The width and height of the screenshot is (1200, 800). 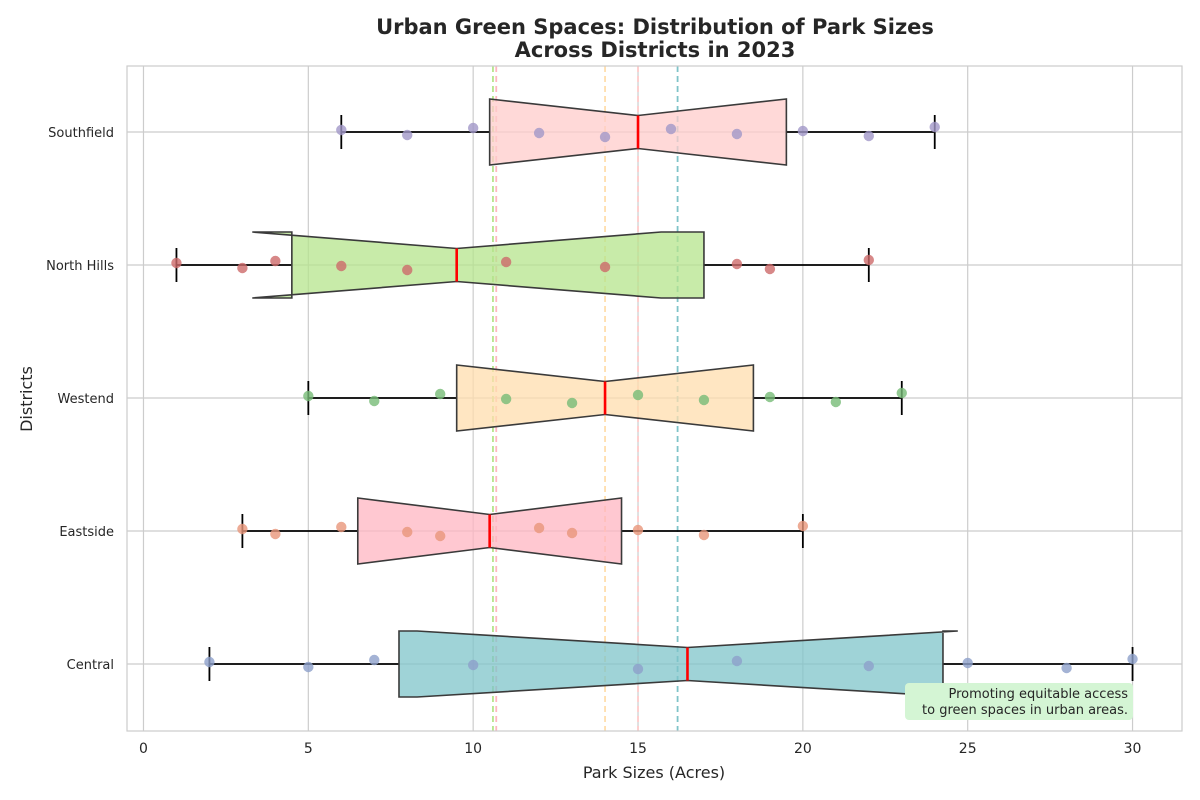 What do you see at coordinates (308, 749) in the screenshot?
I see `x-tick-label: 5` at bounding box center [308, 749].